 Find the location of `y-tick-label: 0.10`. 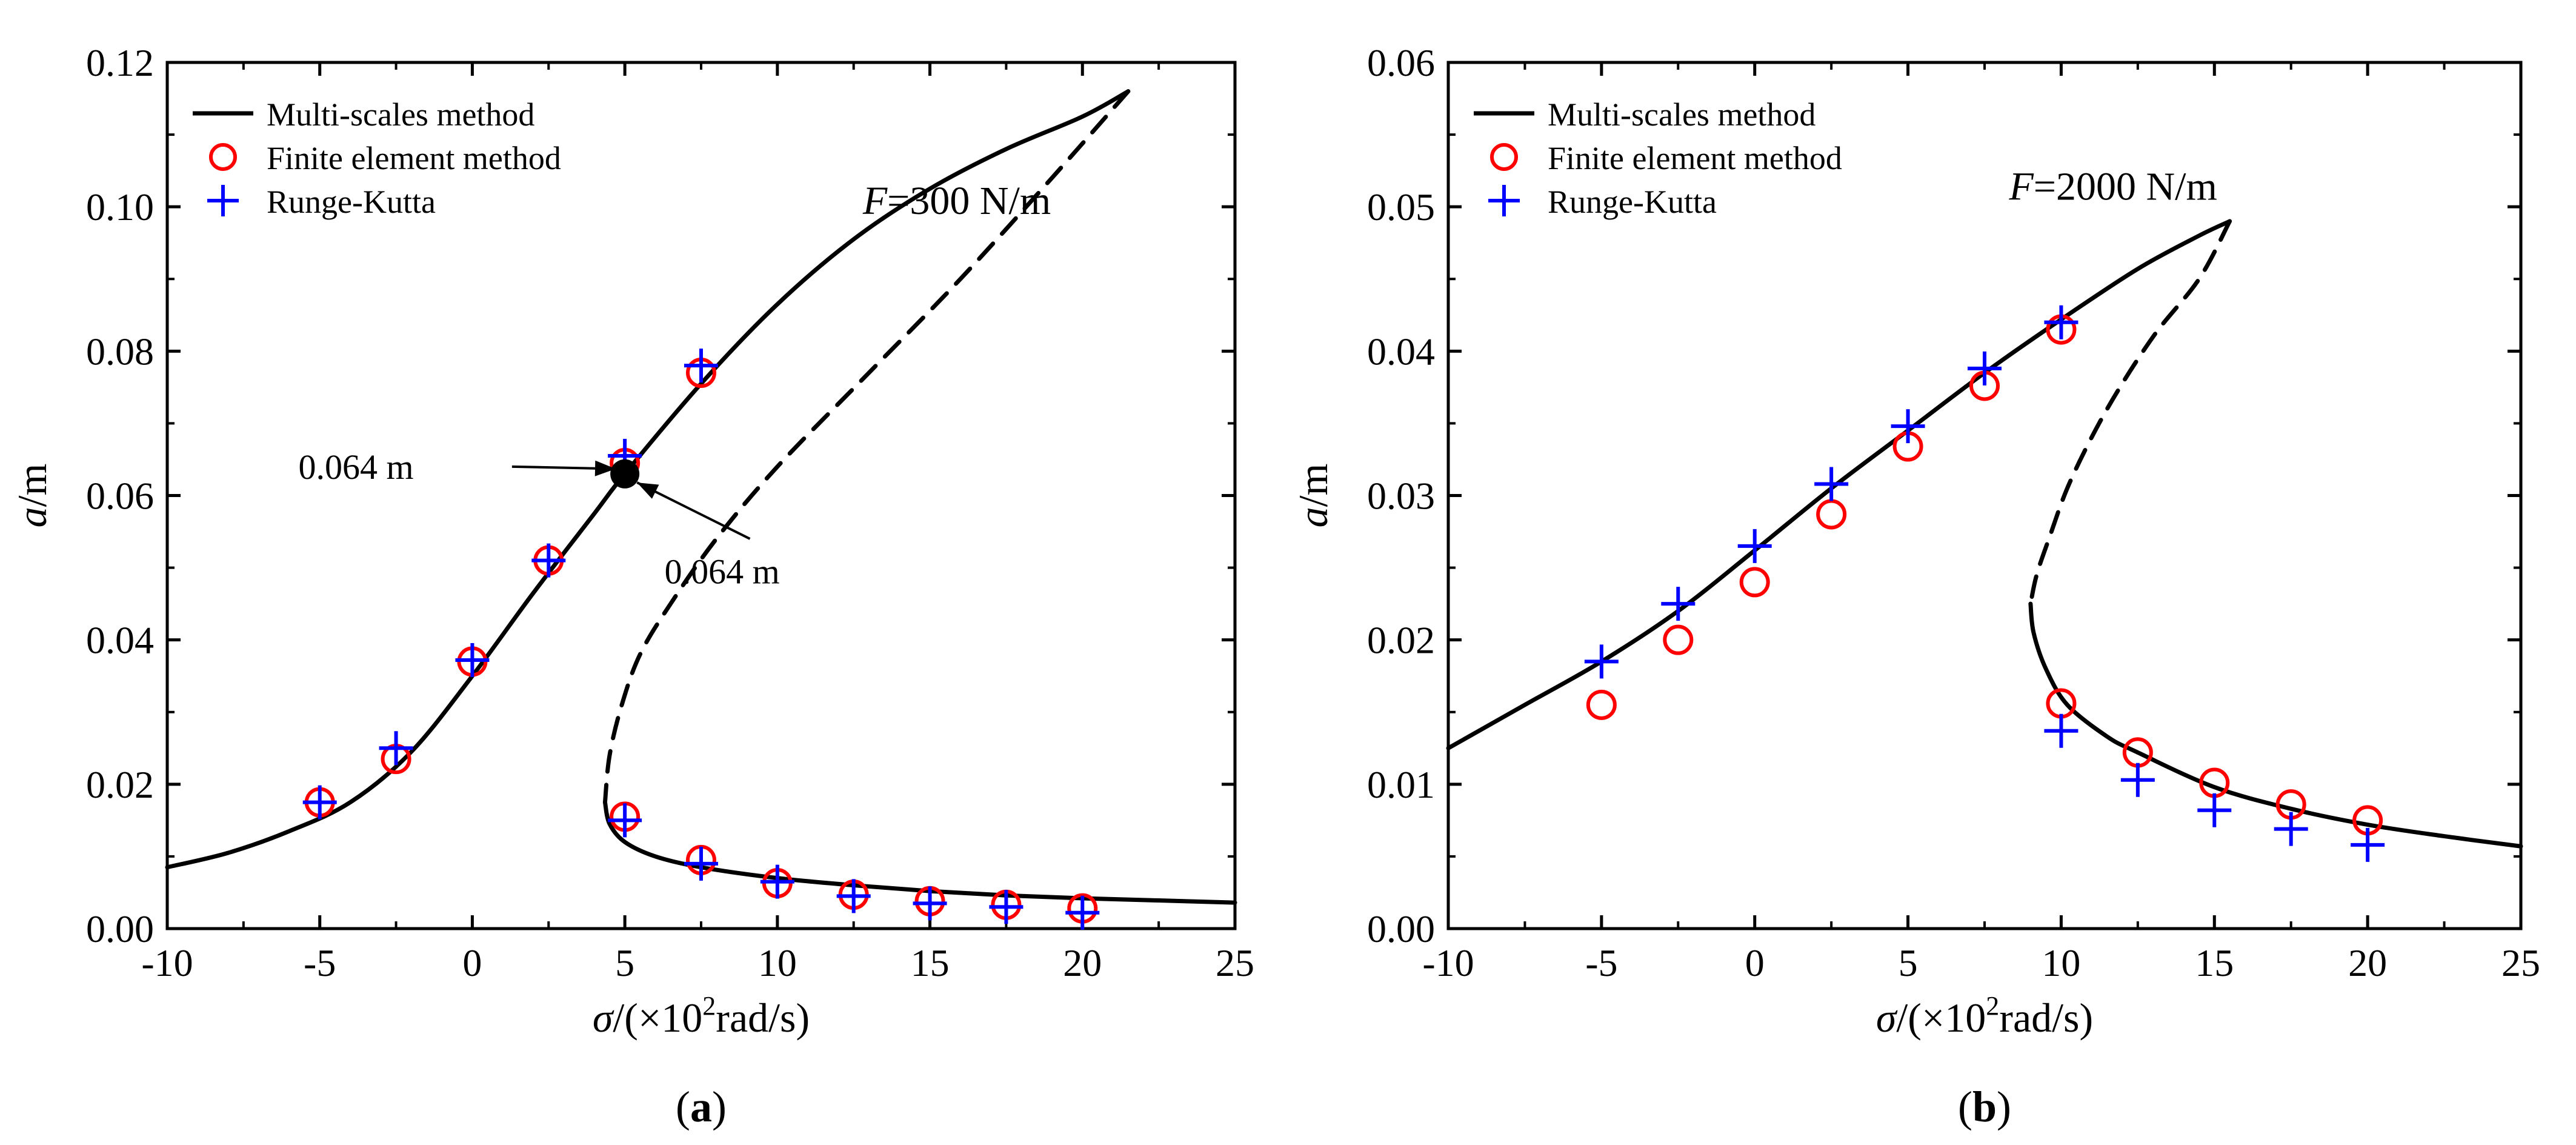

y-tick-label: 0.10 is located at coordinates (120, 207).